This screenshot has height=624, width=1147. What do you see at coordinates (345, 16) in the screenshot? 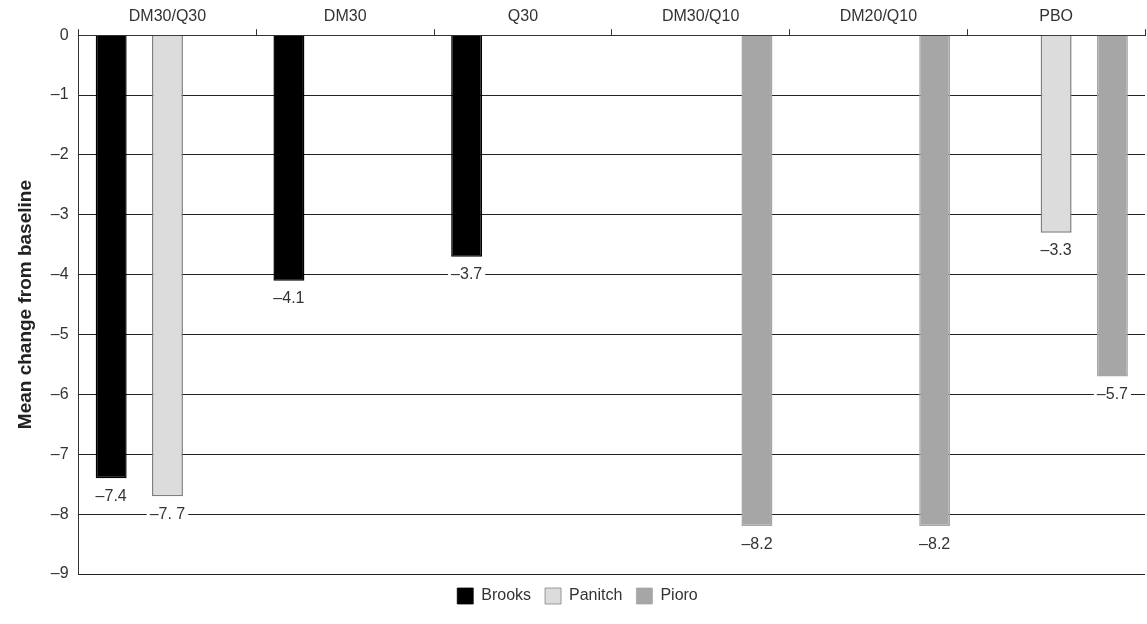
I see `x-tick-label: DM30` at bounding box center [345, 16].